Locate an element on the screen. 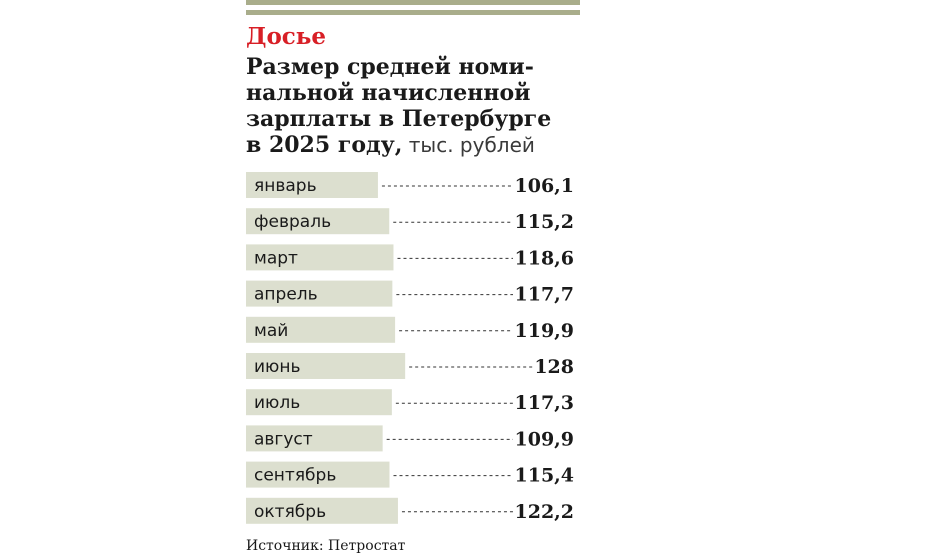 Image resolution: width=930 pixels, height=559 pixels. source-note: Источник: Петростат is located at coordinates (326, 546).